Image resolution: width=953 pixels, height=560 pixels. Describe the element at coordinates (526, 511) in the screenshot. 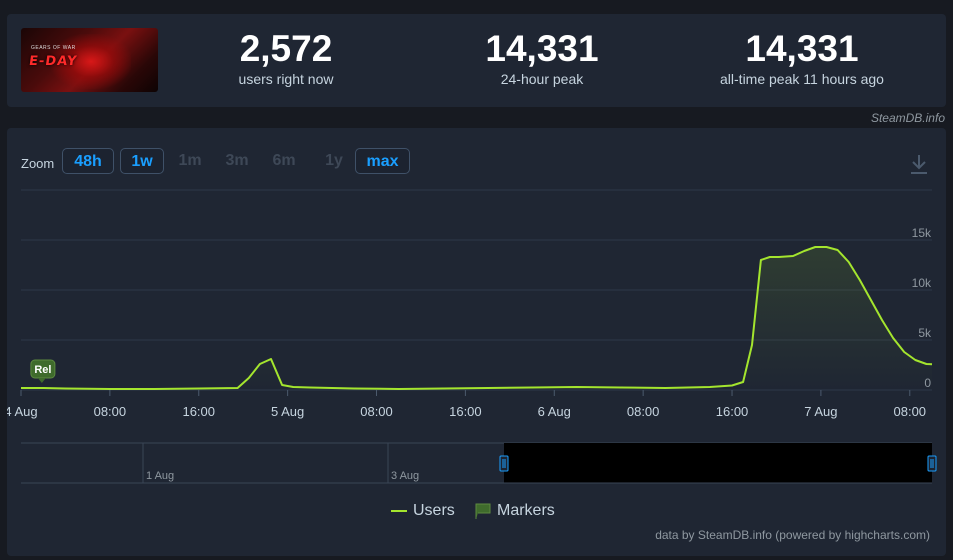

I see `legend-markers-label: Markers` at that location.